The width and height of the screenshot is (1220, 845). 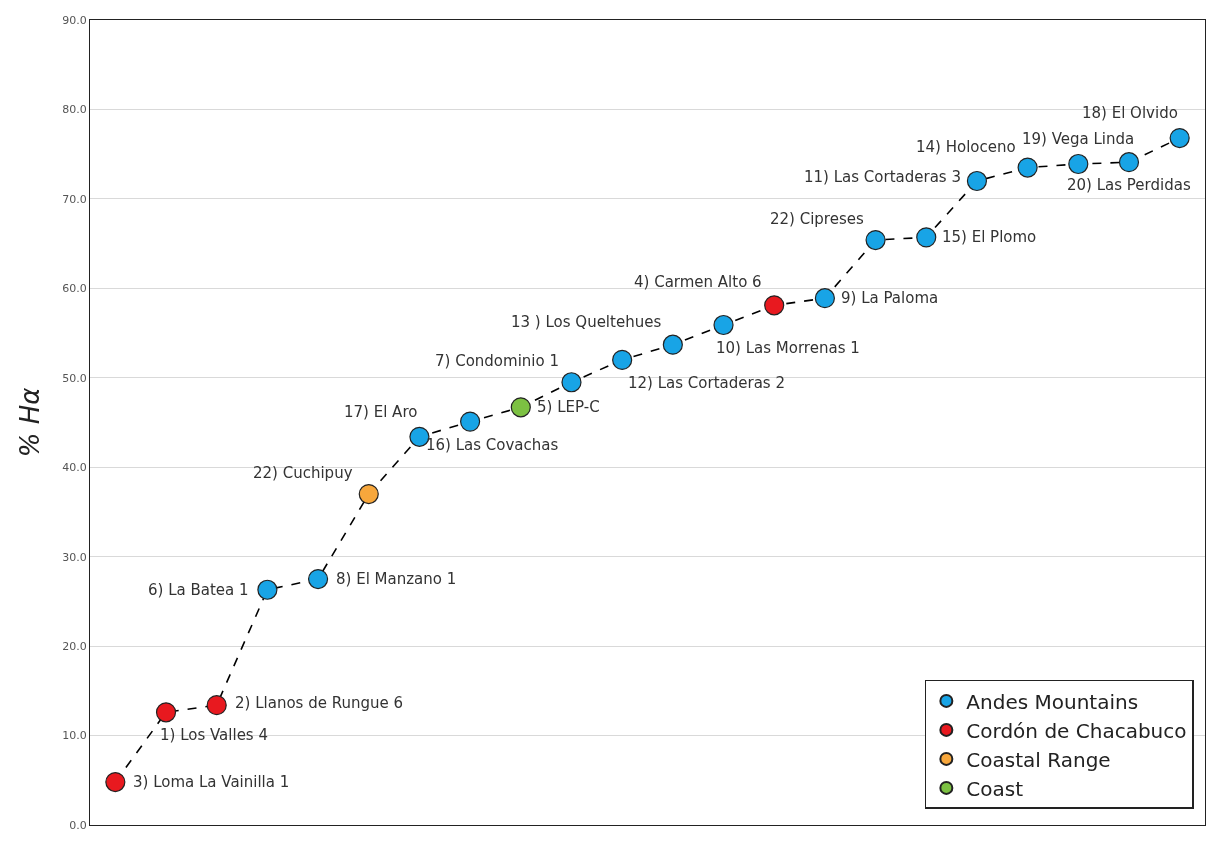 I want to click on y-tick-label: 90.0, so click(x=74, y=20).